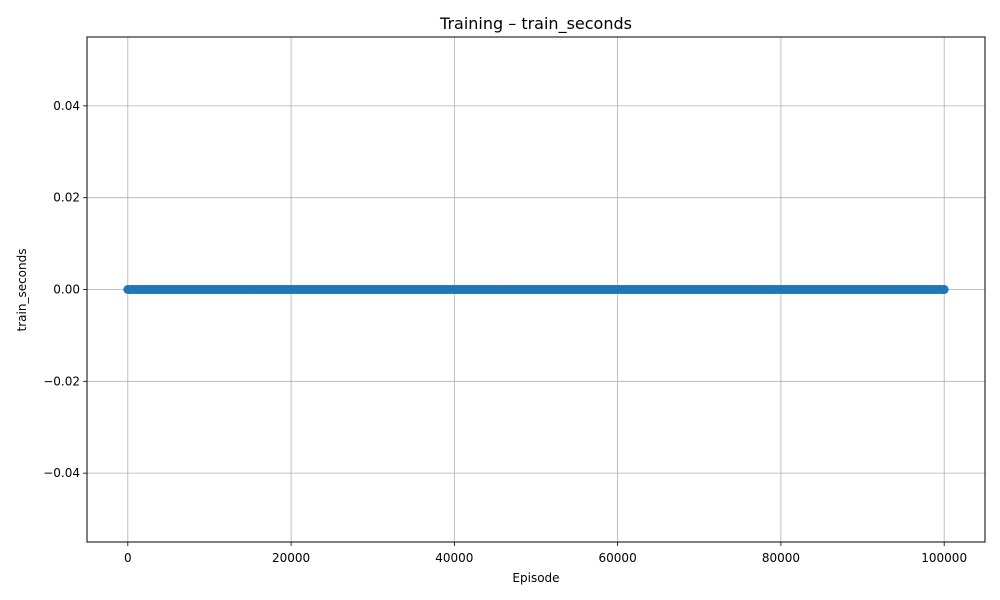 This screenshot has width=1000, height=600. What do you see at coordinates (536, 289) in the screenshot?
I see `series` at bounding box center [536, 289].